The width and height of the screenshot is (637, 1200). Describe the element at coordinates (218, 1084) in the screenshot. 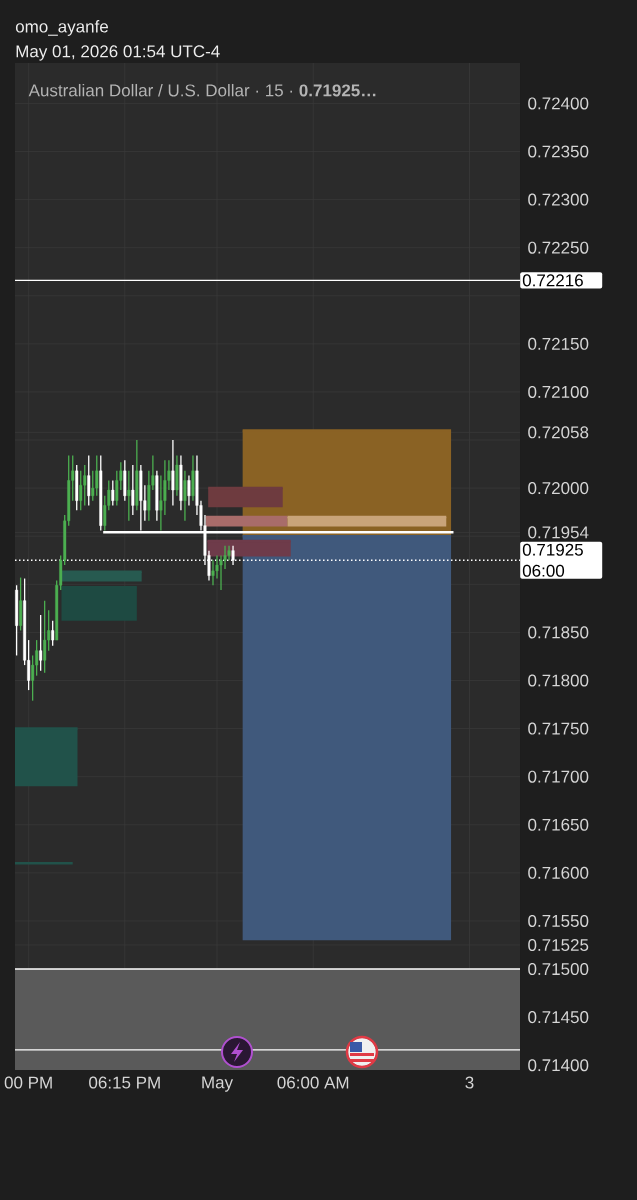

I see `x-tick-label: May` at that location.